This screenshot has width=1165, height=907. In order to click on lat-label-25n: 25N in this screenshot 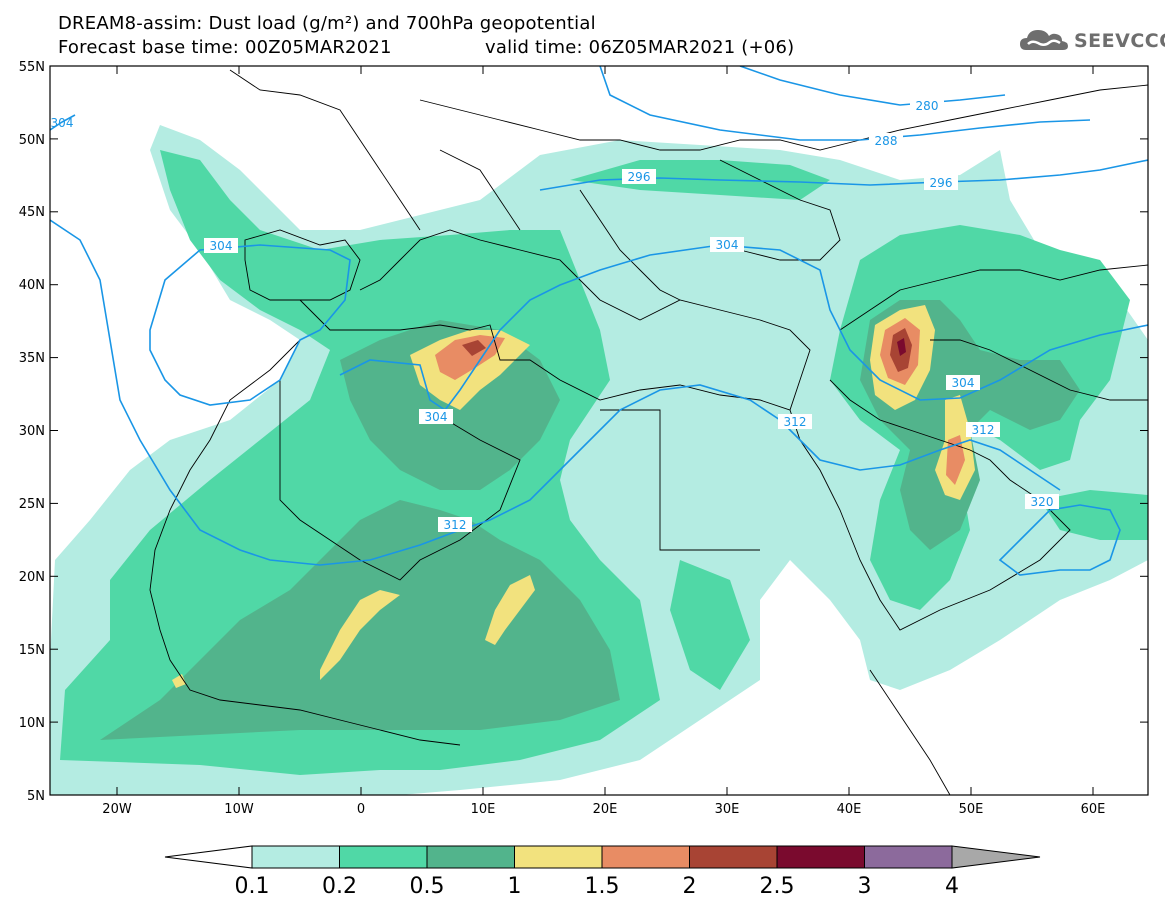, I will do `click(32, 504)`.